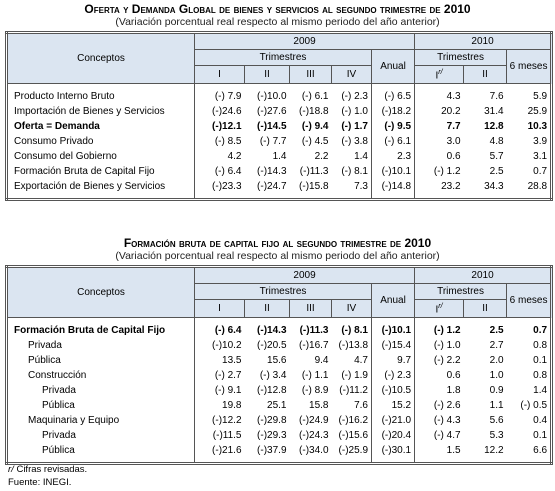  I want to click on cell-value: 5.6, so click(496, 420).